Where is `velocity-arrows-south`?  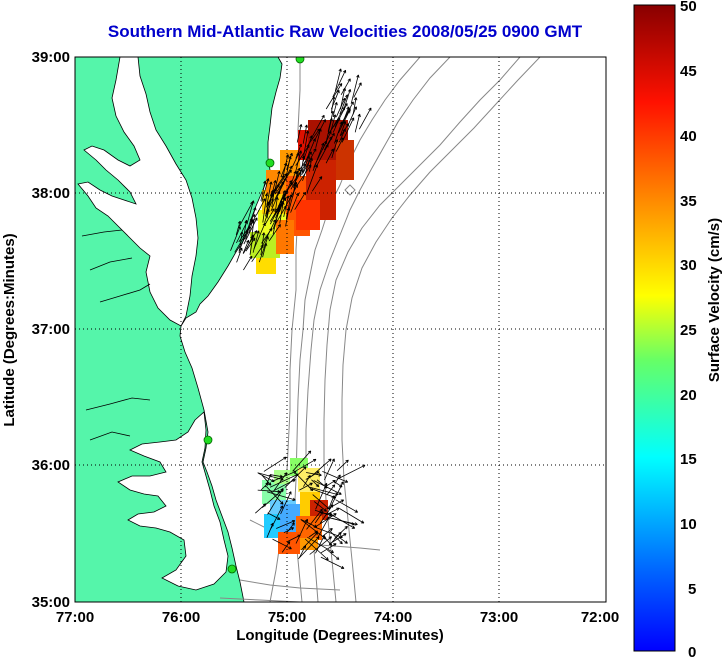 velocity-arrows-south is located at coordinates (310, 509).